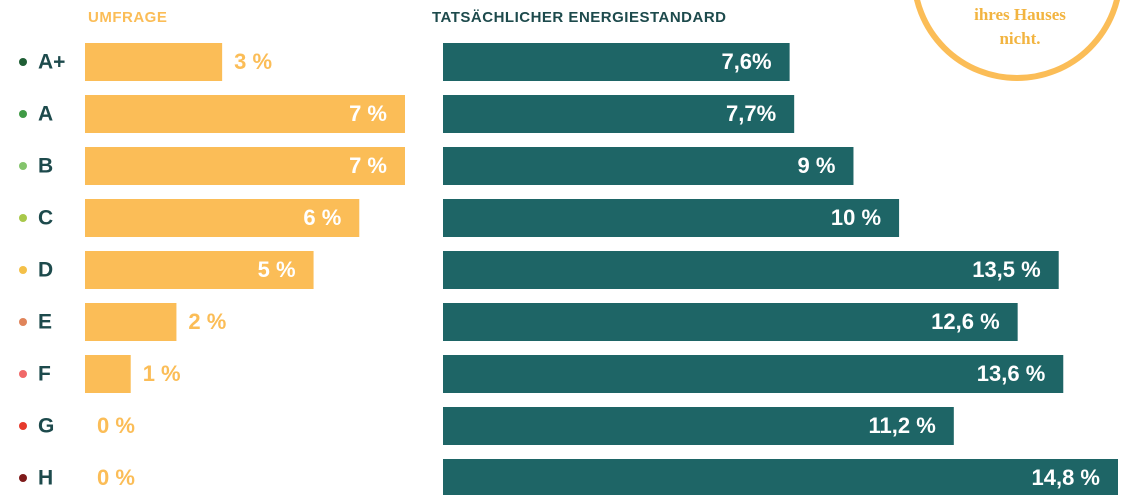 The image size is (1127, 495). What do you see at coordinates (207, 321) in the screenshot?
I see `value-label: 2 %` at bounding box center [207, 321].